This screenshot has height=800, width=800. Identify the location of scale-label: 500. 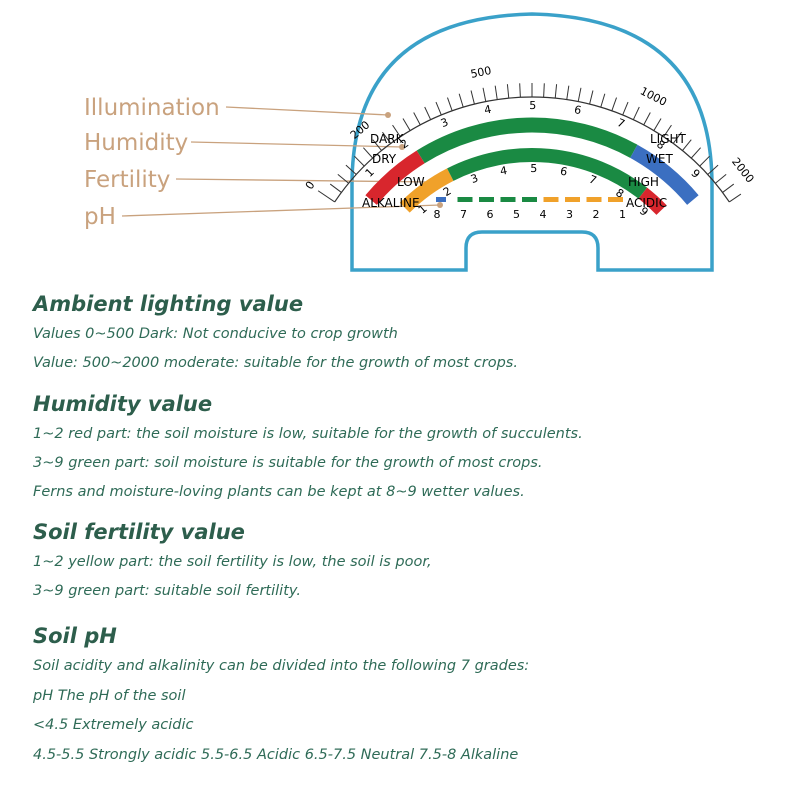
(480, 72).